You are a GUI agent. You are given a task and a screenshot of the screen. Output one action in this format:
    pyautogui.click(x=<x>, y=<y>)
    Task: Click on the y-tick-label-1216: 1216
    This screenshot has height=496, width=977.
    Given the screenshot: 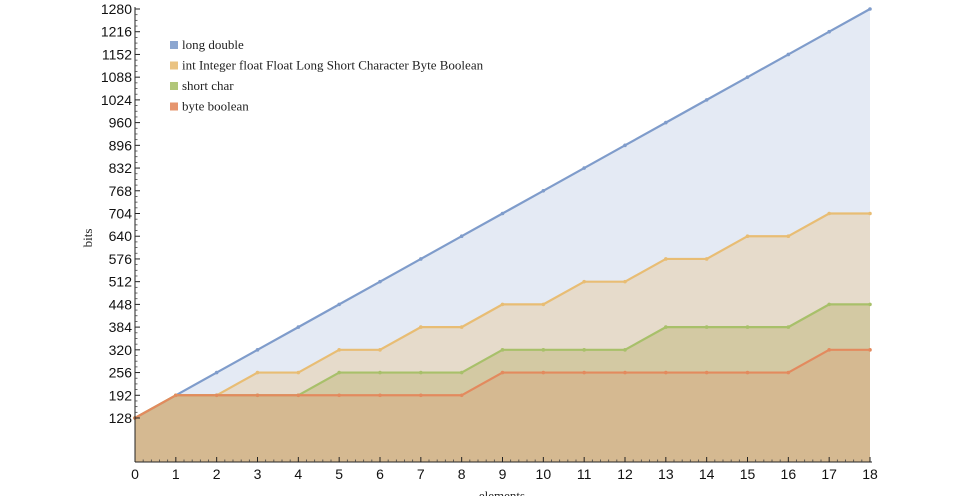 What is the action you would take?
    pyautogui.click(x=116, y=32)
    